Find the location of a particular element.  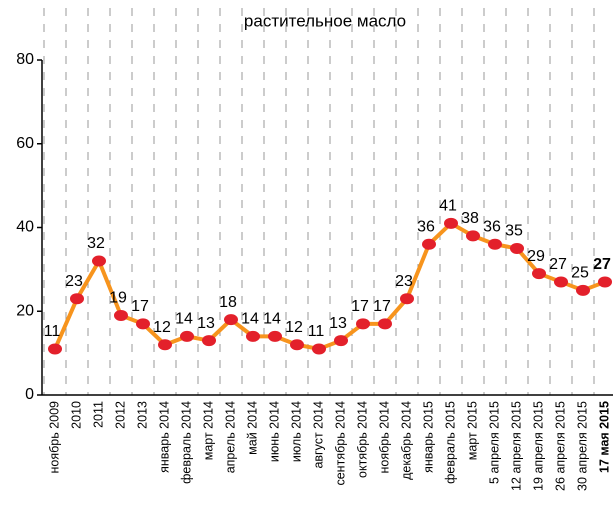

x-tick-label: январь 2015 is located at coordinates (428, 437).